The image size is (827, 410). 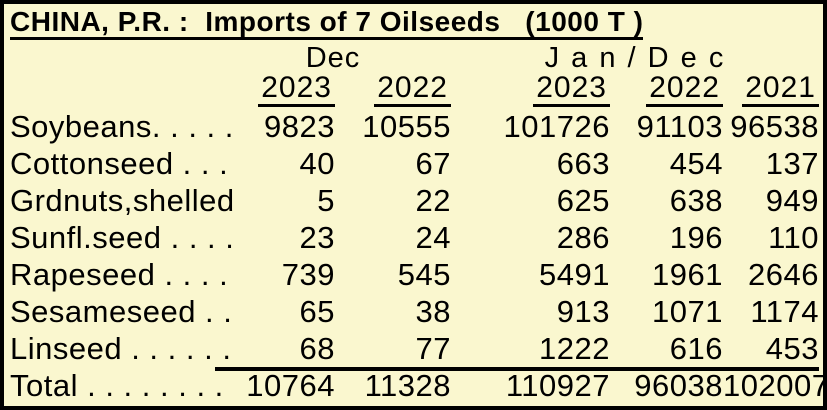 I want to click on value-cell: 1174, so click(x=784, y=311).